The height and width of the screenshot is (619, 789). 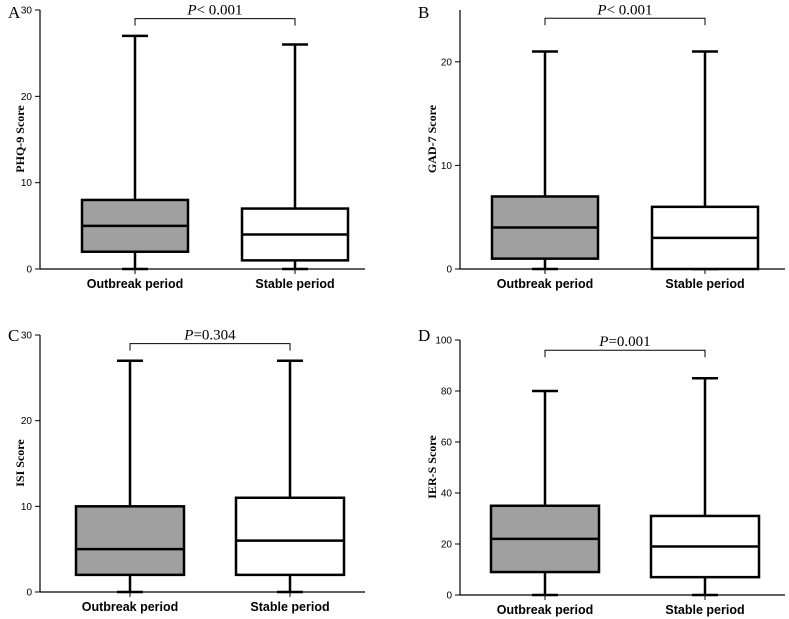 I want to click on y-axis-label: IER-S Score, so click(x=432, y=467).